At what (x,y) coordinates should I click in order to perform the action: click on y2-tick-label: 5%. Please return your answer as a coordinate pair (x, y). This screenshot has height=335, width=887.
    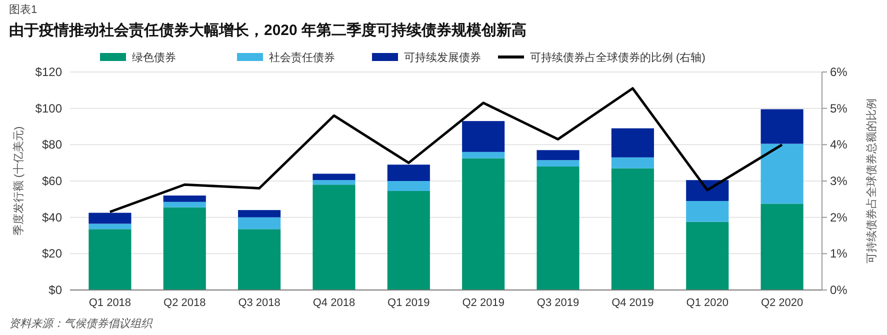
    Looking at the image, I should click on (839, 108).